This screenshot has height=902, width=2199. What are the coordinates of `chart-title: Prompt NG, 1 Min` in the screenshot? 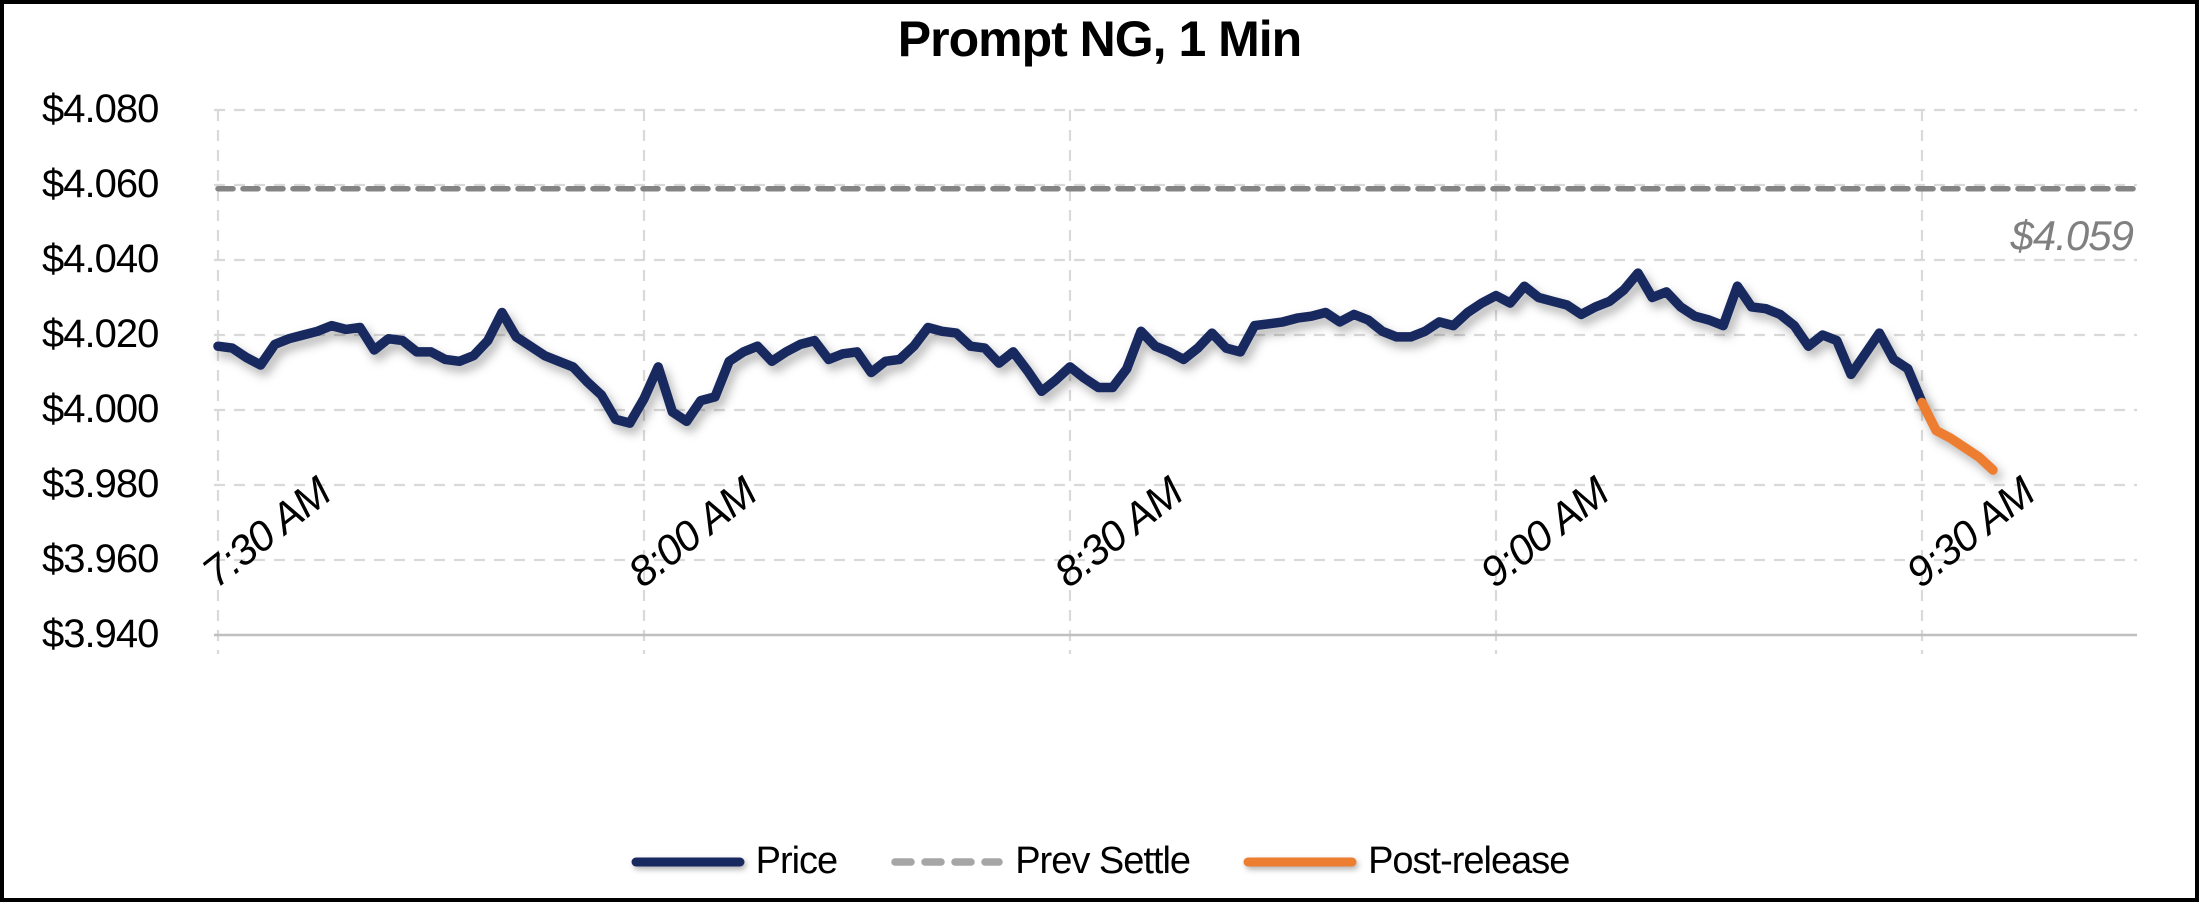 It's located at (1099, 39).